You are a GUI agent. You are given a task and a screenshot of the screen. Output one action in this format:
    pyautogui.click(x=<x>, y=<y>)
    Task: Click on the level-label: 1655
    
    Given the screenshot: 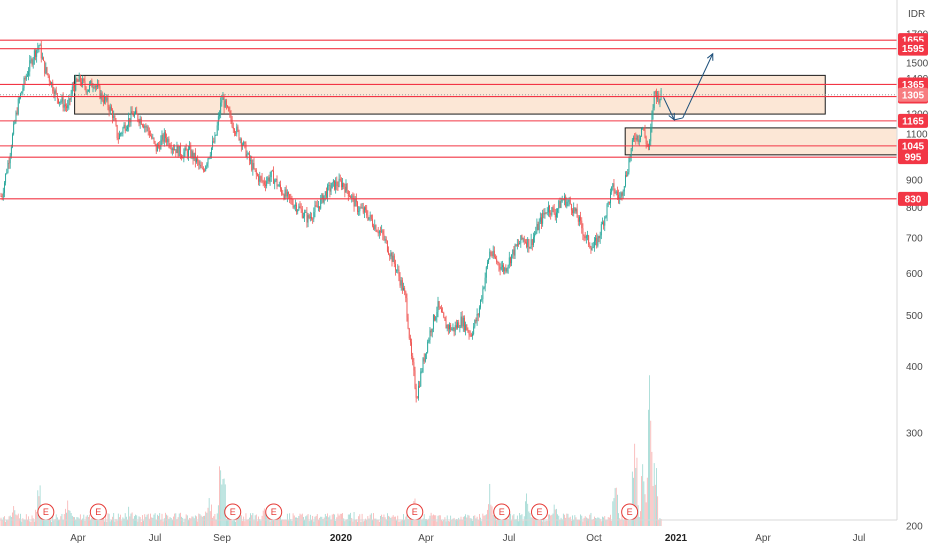 What is the action you would take?
    pyautogui.click(x=913, y=41)
    